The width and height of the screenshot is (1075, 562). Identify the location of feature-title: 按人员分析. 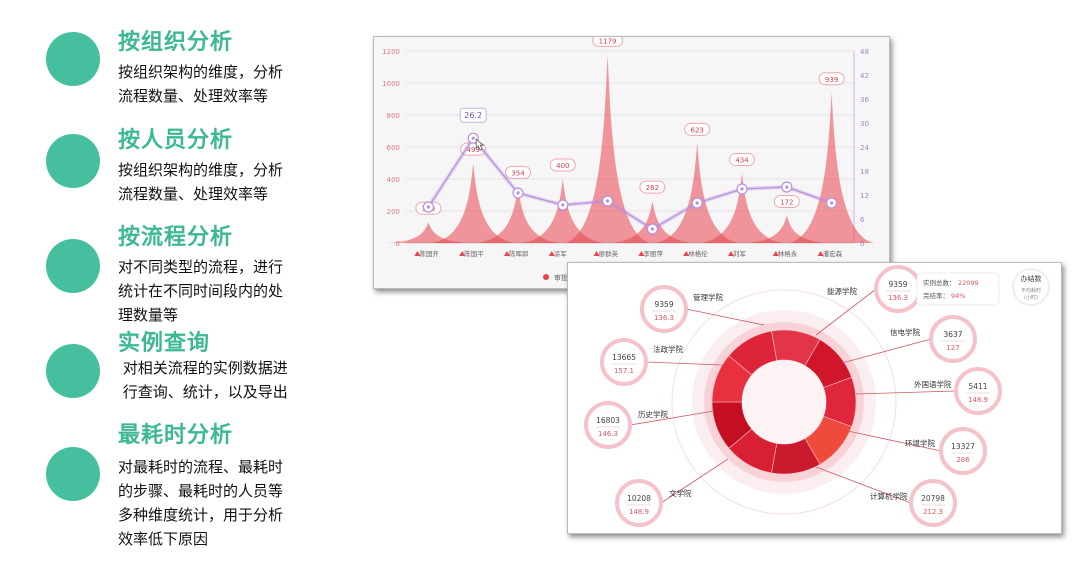
(176, 140).